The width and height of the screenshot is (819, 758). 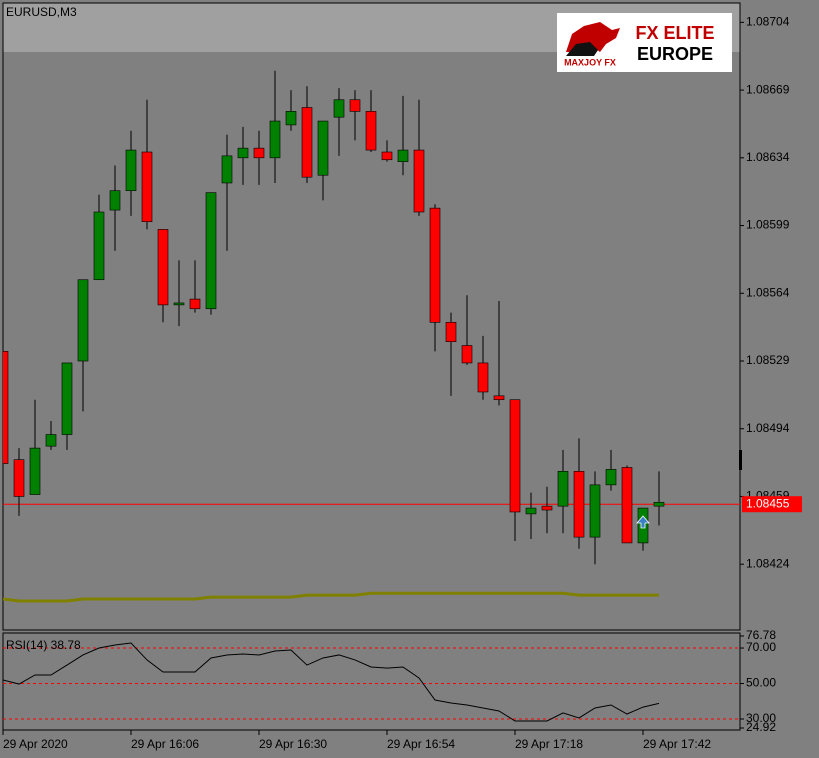 What do you see at coordinates (582, 49) in the screenshot?
I see `bull-shadow` at bounding box center [582, 49].